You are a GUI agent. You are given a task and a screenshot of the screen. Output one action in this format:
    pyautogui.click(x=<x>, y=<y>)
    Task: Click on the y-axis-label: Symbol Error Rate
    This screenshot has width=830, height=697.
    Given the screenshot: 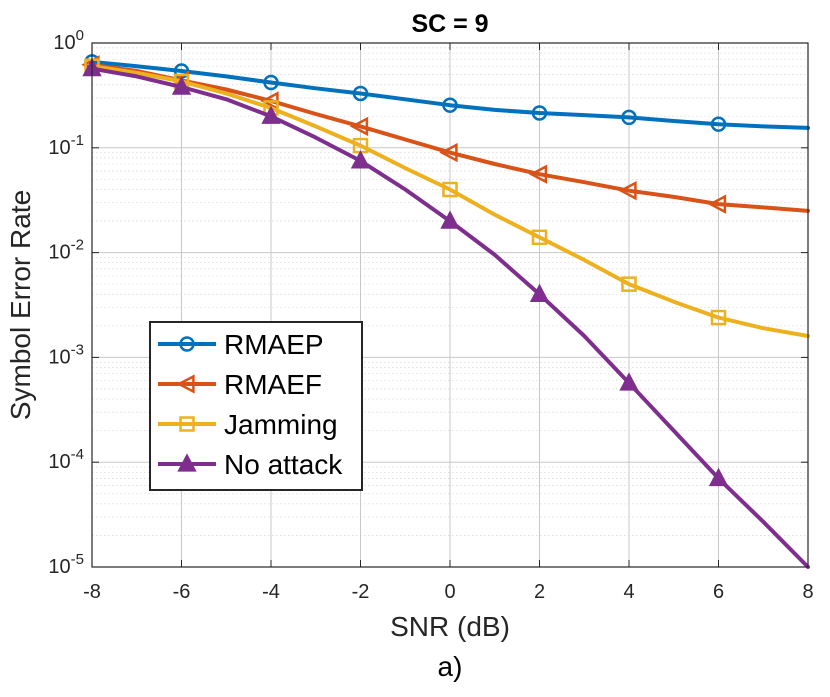 What is the action you would take?
    pyautogui.click(x=20, y=305)
    